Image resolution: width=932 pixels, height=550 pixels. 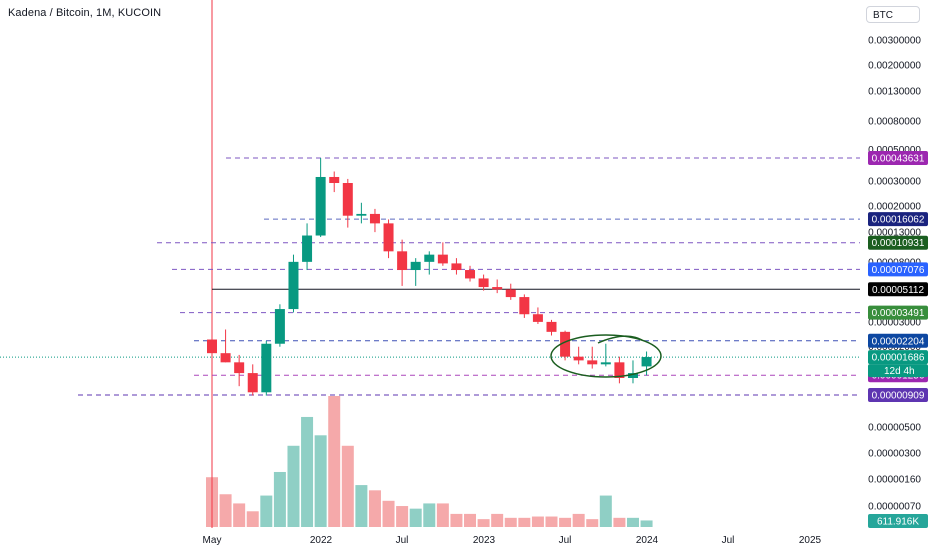 I want to click on price-label: 0.00043631, so click(x=898, y=159).